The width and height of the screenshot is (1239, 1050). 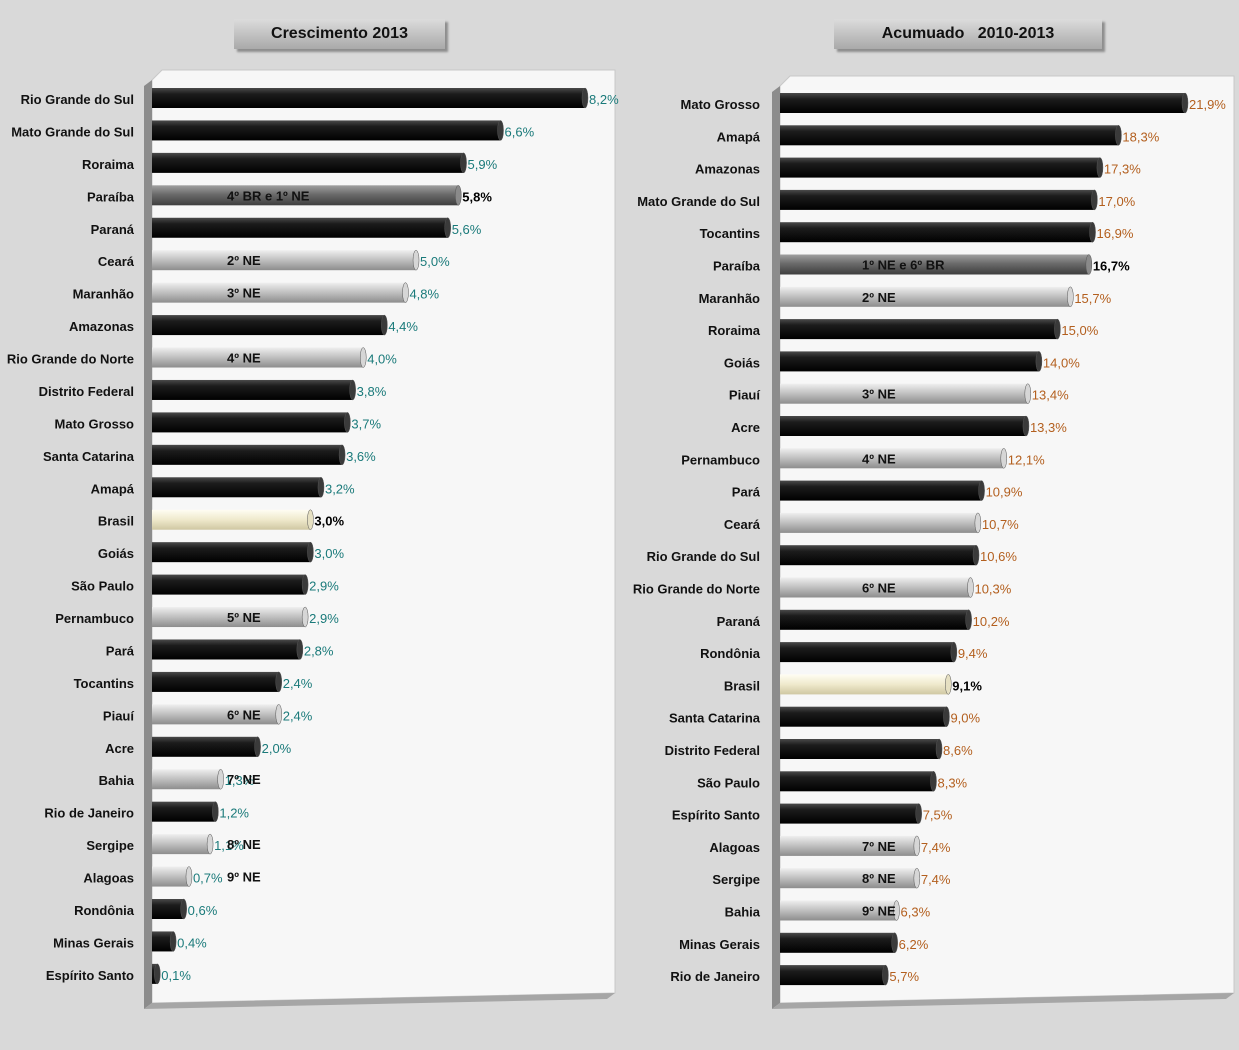 I want to click on value-label: 16,9%, so click(x=1115, y=233).